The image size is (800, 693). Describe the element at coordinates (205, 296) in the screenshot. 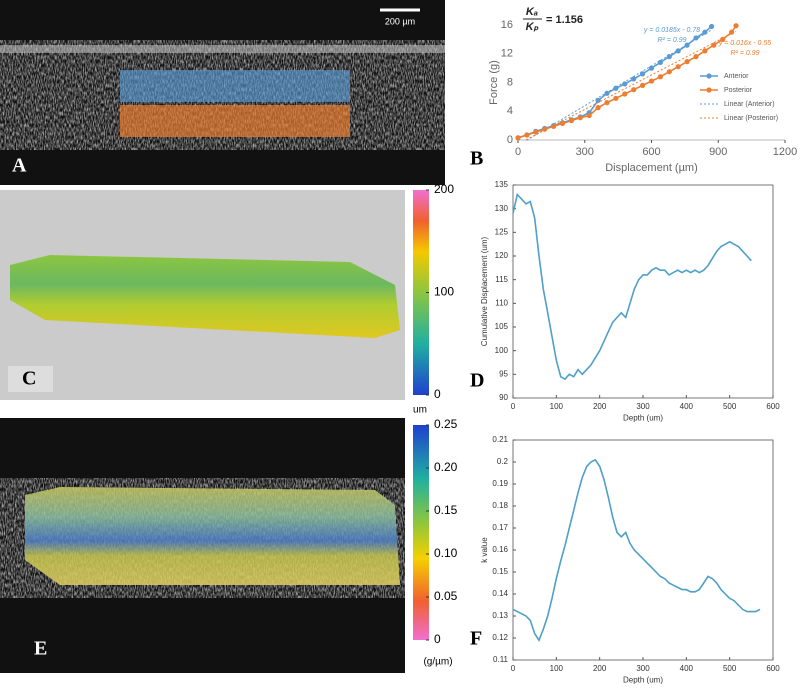

I see `displacement-map` at that location.